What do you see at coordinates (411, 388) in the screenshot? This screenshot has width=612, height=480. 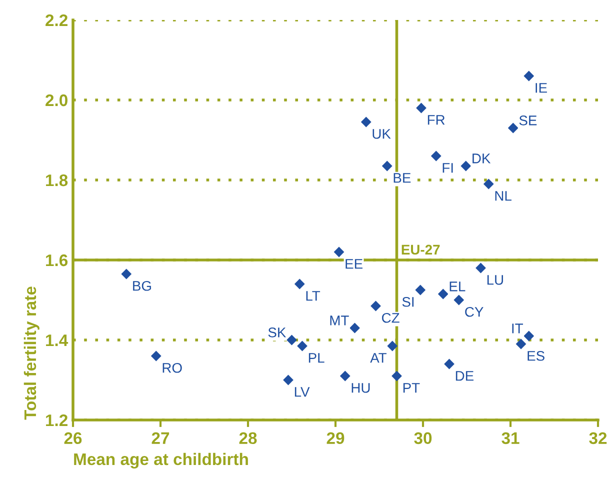 I see `annotation: PT` at bounding box center [411, 388].